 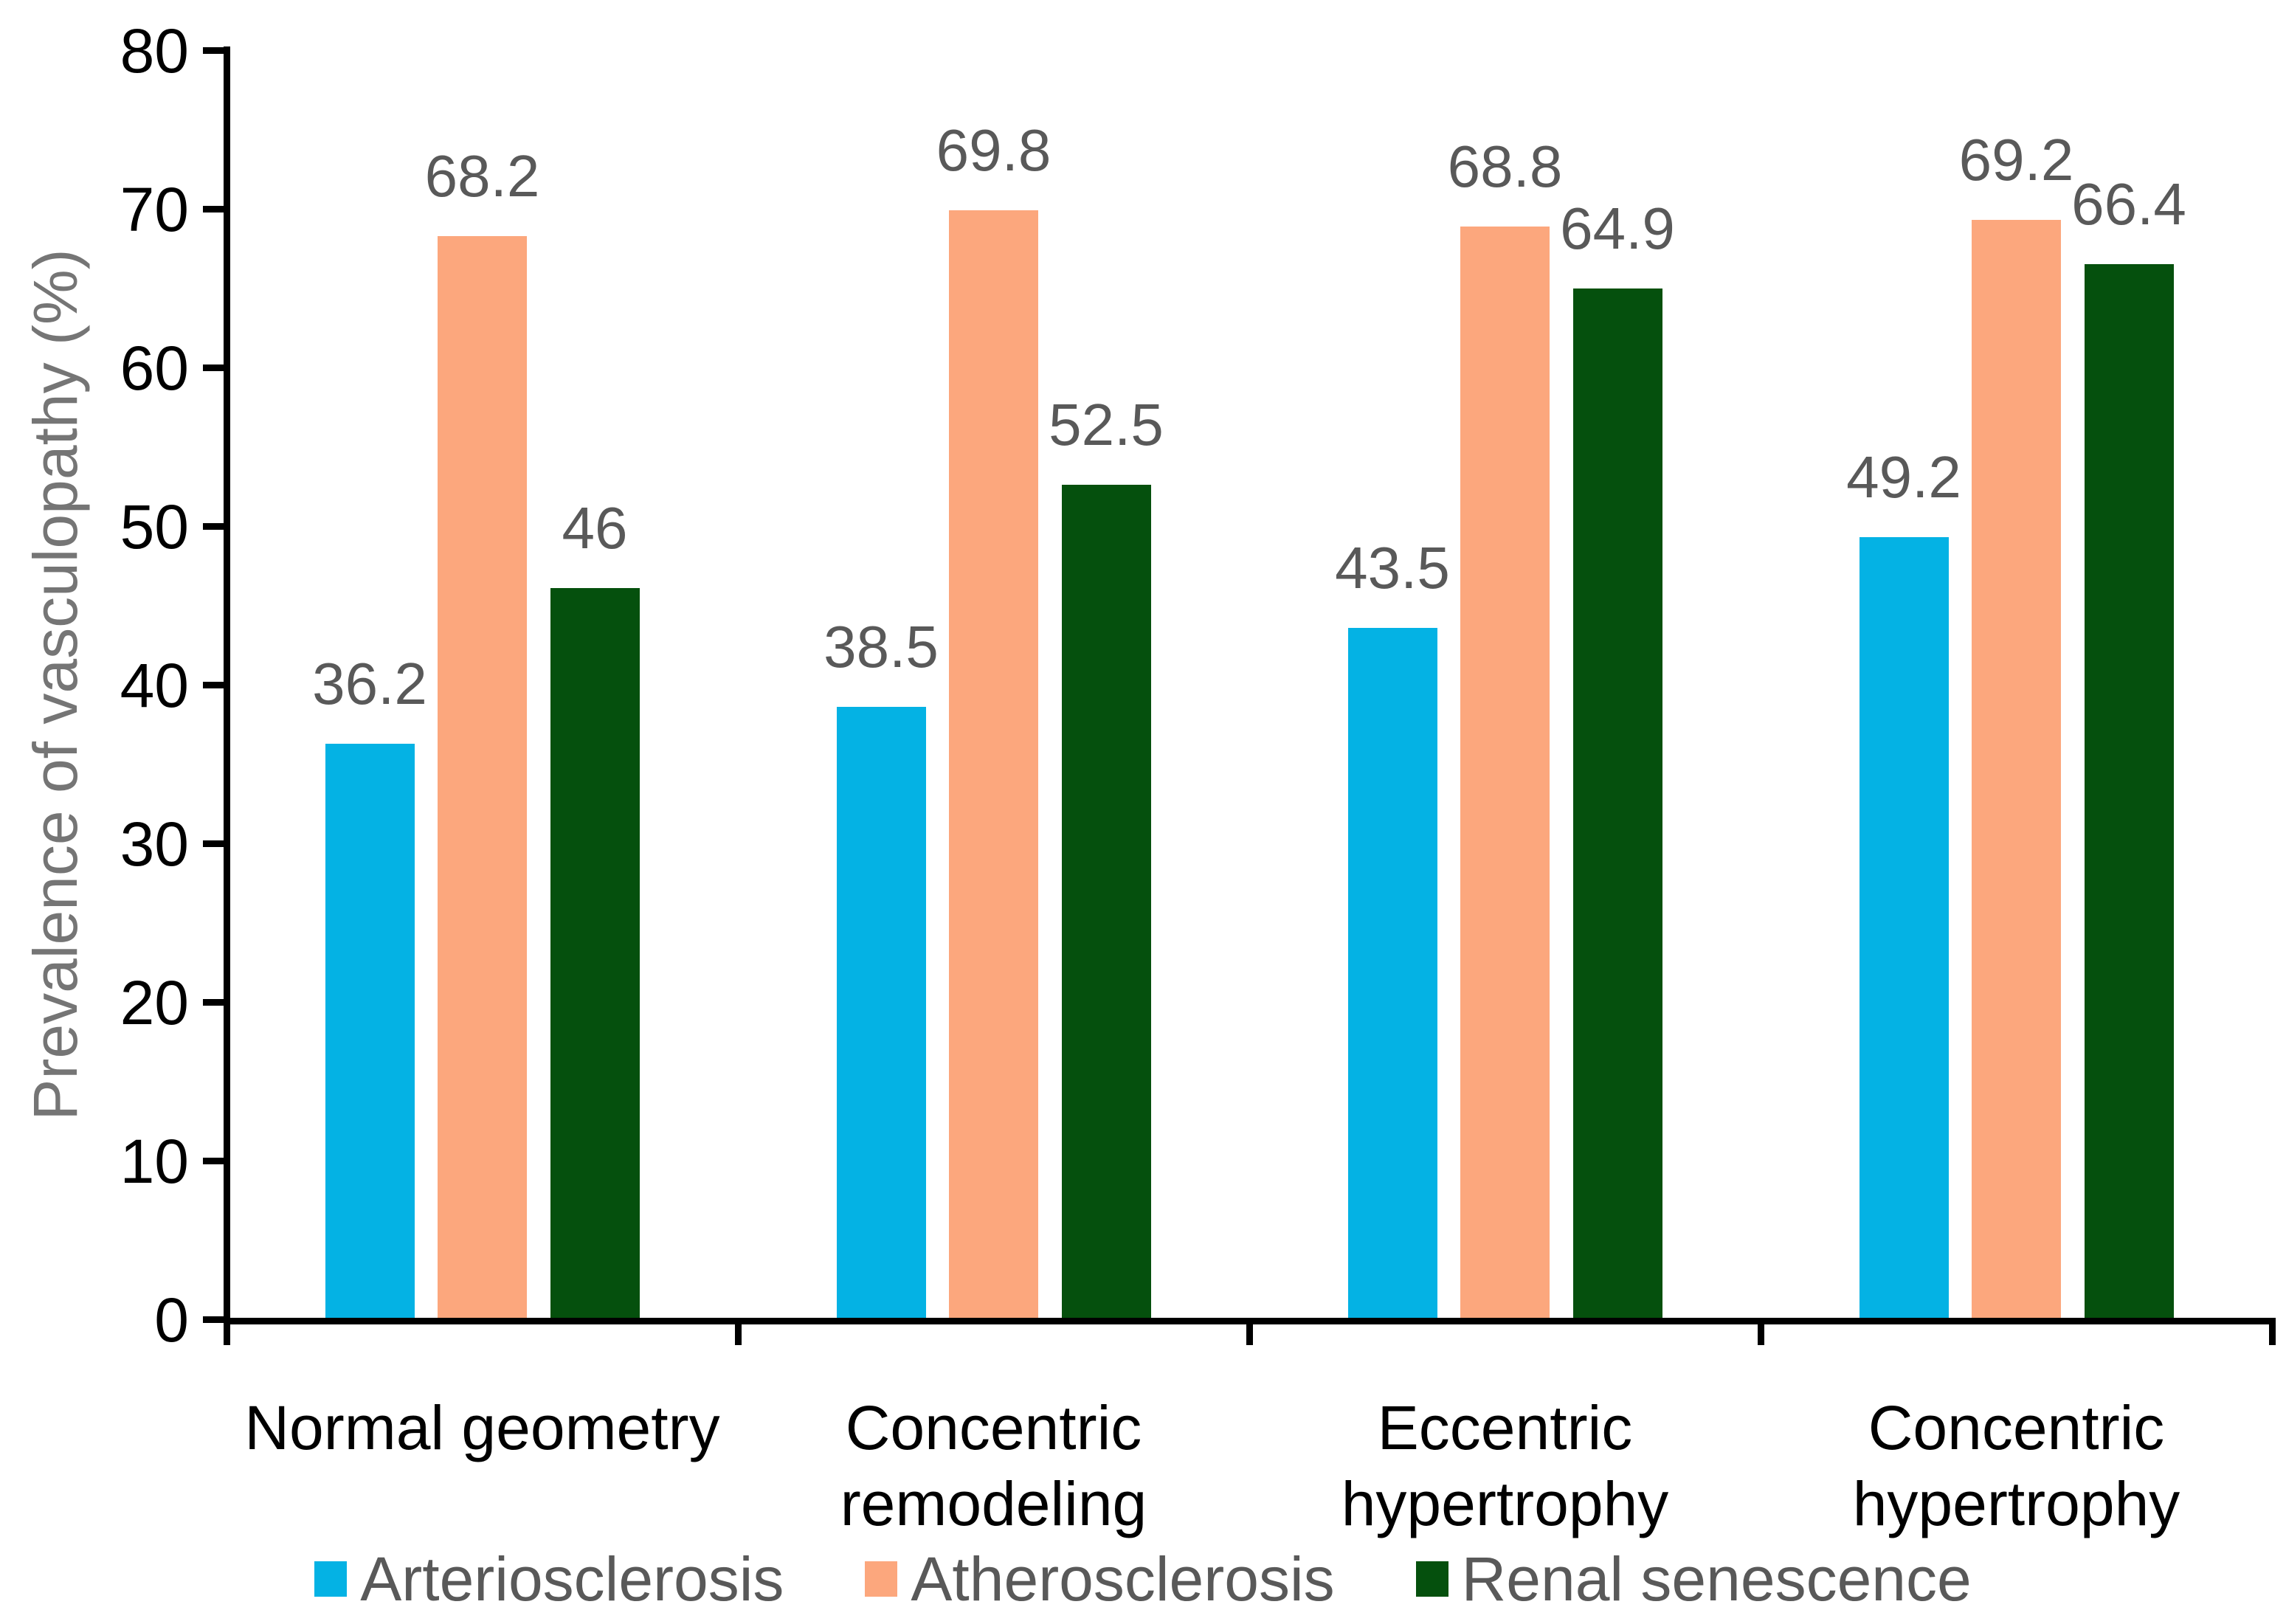 What do you see at coordinates (483, 776) in the screenshot?
I see `bar-atherosclerosis-normal-geometry` at bounding box center [483, 776].